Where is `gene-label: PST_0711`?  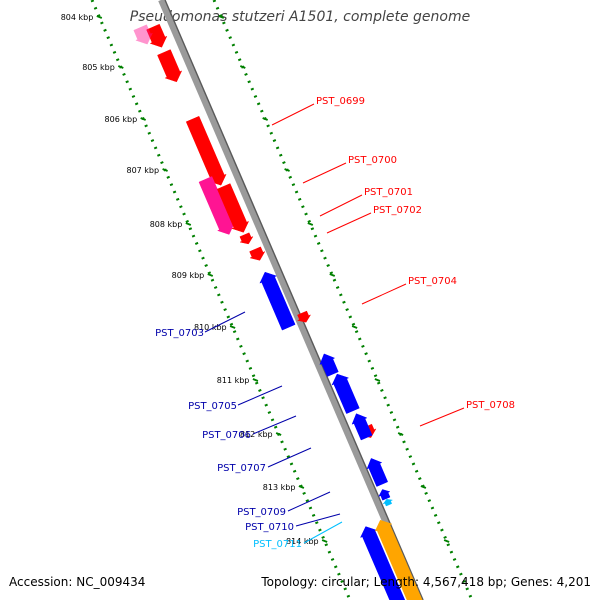
gene-label: PST_0711 is located at coordinates (277, 544).